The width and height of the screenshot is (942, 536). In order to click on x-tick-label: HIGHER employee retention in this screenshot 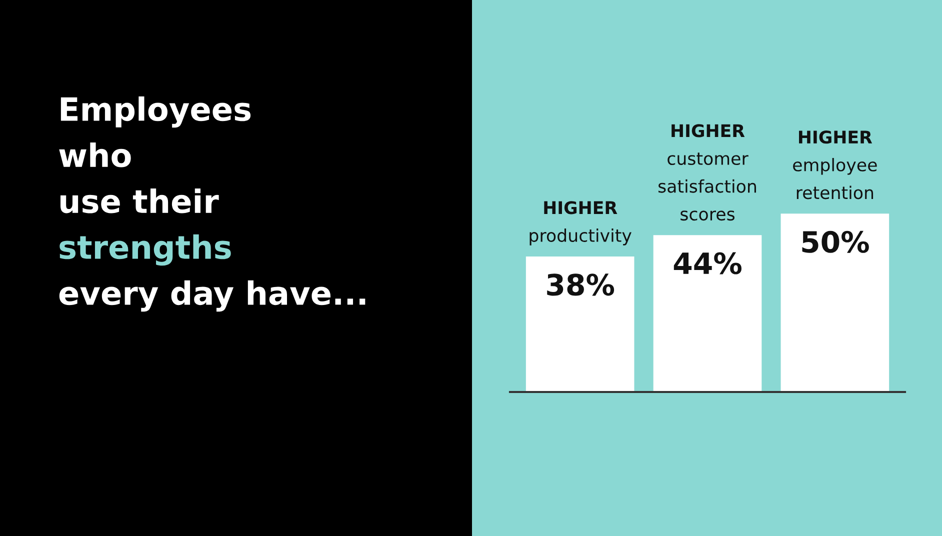, I will do `click(835, 165)`.